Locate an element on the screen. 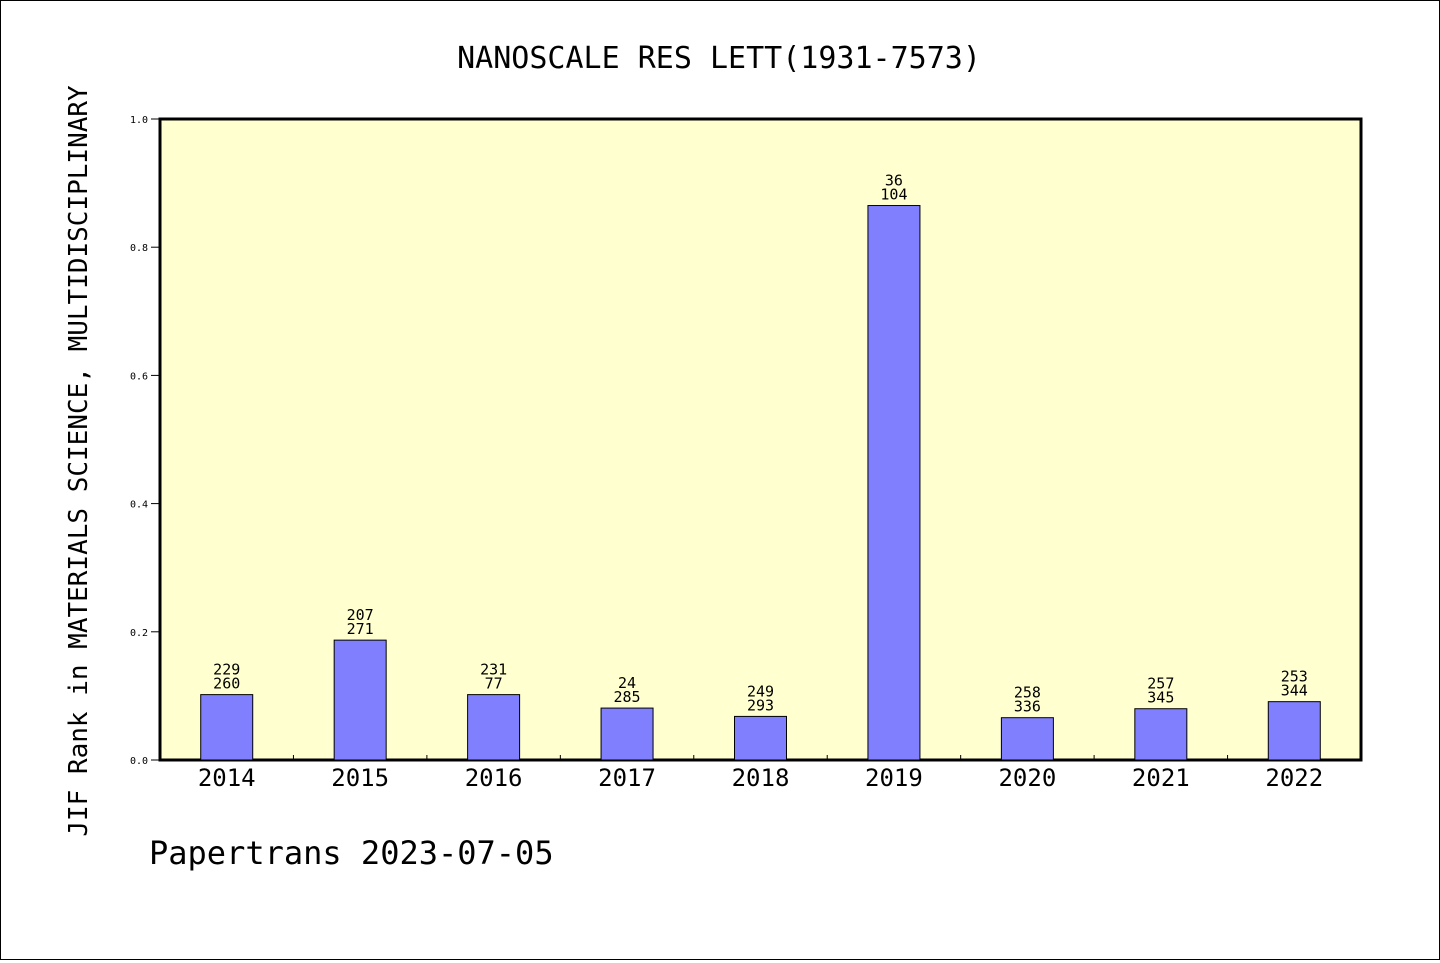 This screenshot has height=963, width=1440. x-tick-label: 2016 is located at coordinates (494, 778).